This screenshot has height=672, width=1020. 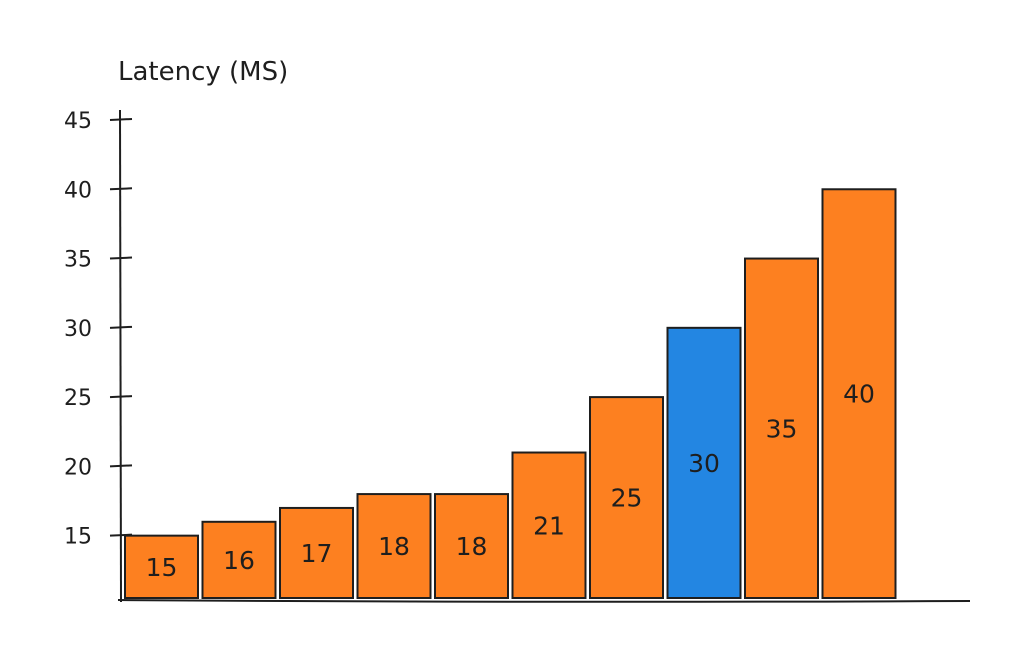 What do you see at coordinates (120, 356) in the screenshot?
I see `y-axis-line` at bounding box center [120, 356].